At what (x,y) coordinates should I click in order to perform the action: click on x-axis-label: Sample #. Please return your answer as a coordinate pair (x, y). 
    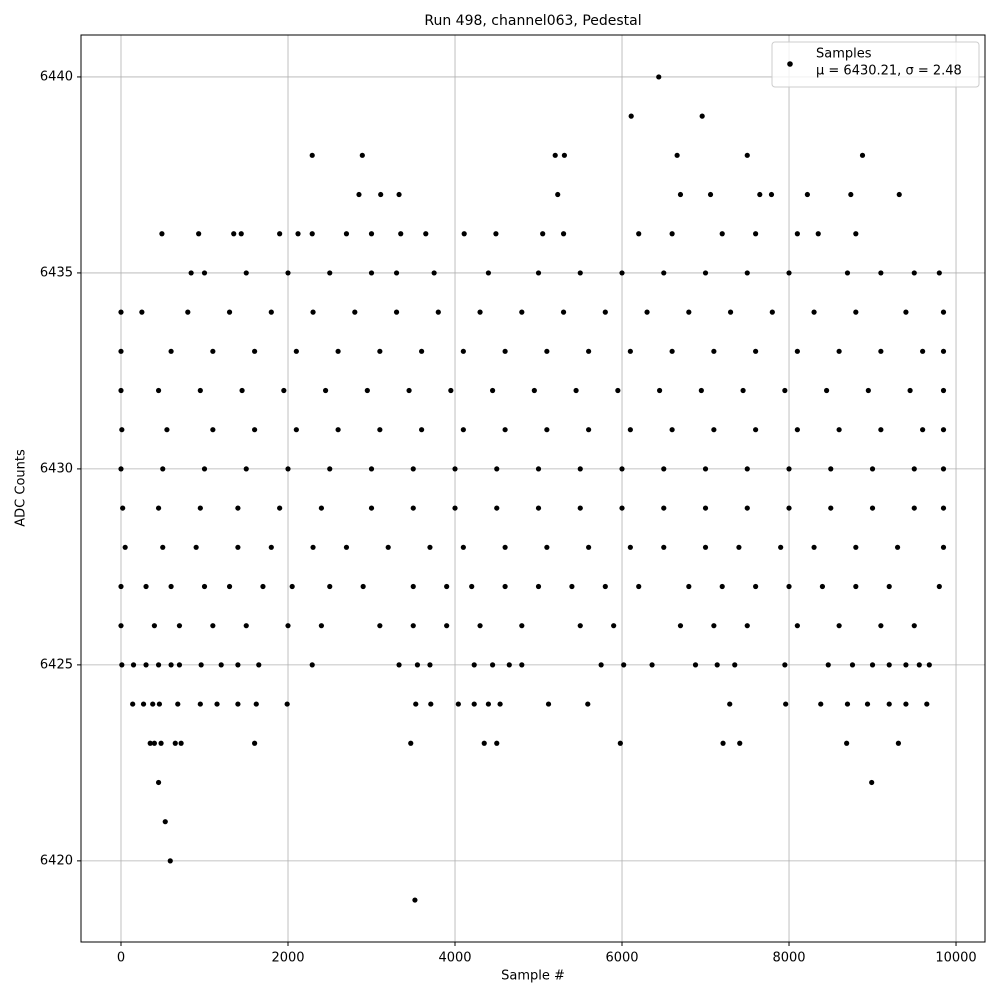
    Looking at the image, I should click on (533, 976).